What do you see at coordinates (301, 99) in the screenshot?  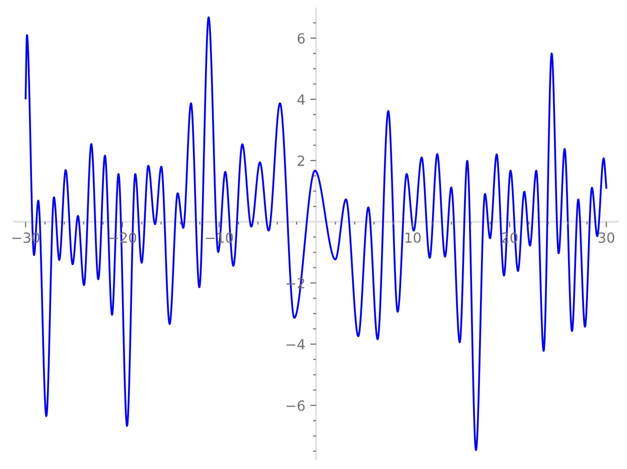 I see `y-tick-label: 4` at bounding box center [301, 99].